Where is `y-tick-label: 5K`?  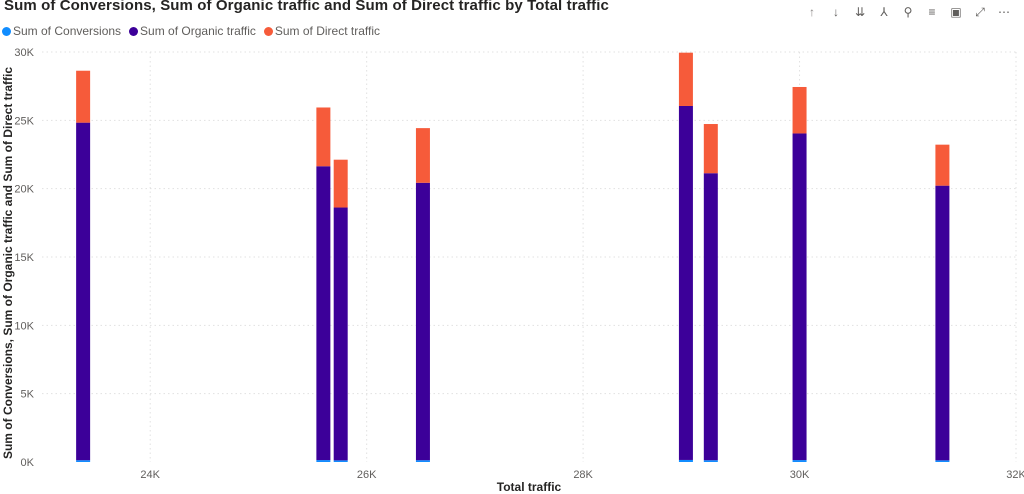
y-tick-label: 5K is located at coordinates (28, 395).